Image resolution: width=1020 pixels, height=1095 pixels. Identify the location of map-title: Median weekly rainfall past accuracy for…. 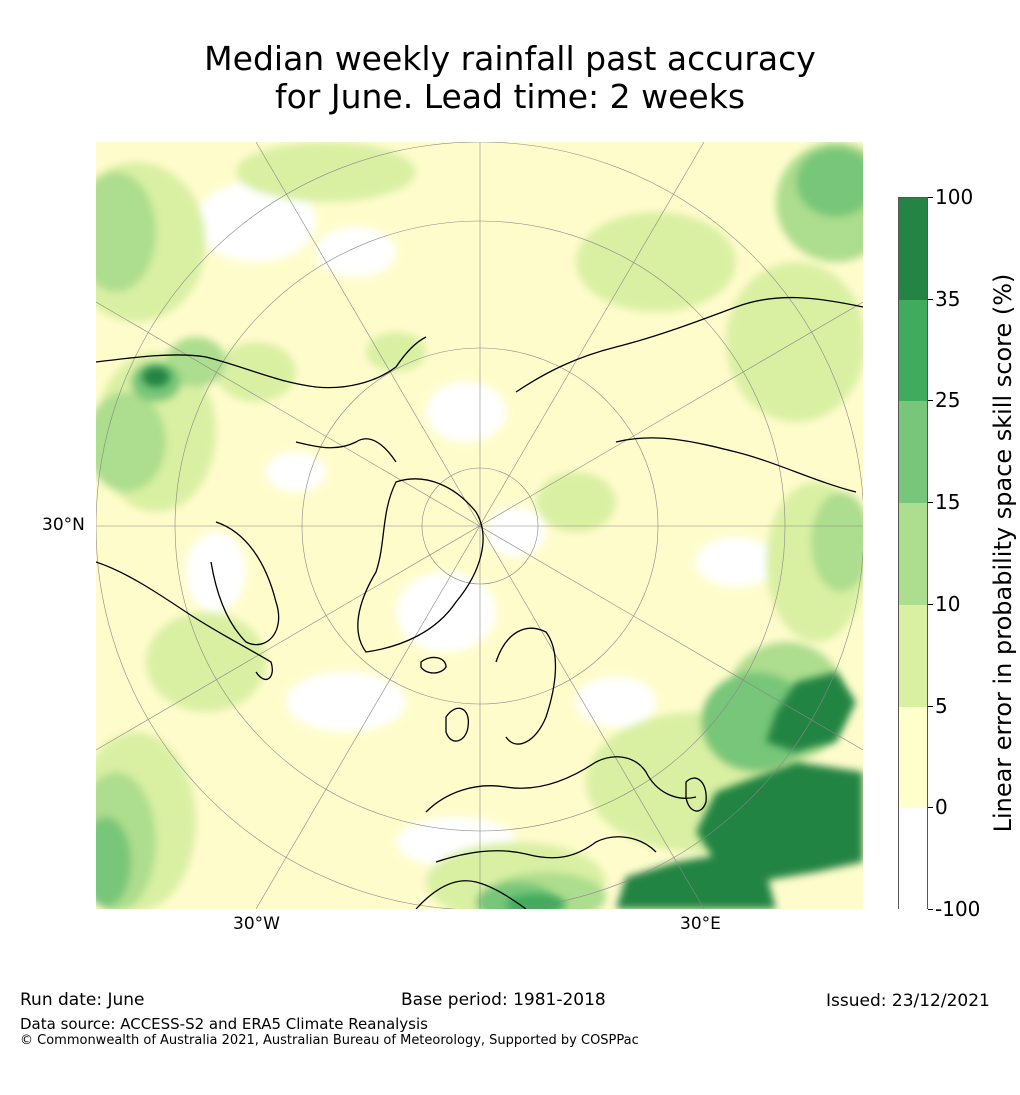
(510, 78).